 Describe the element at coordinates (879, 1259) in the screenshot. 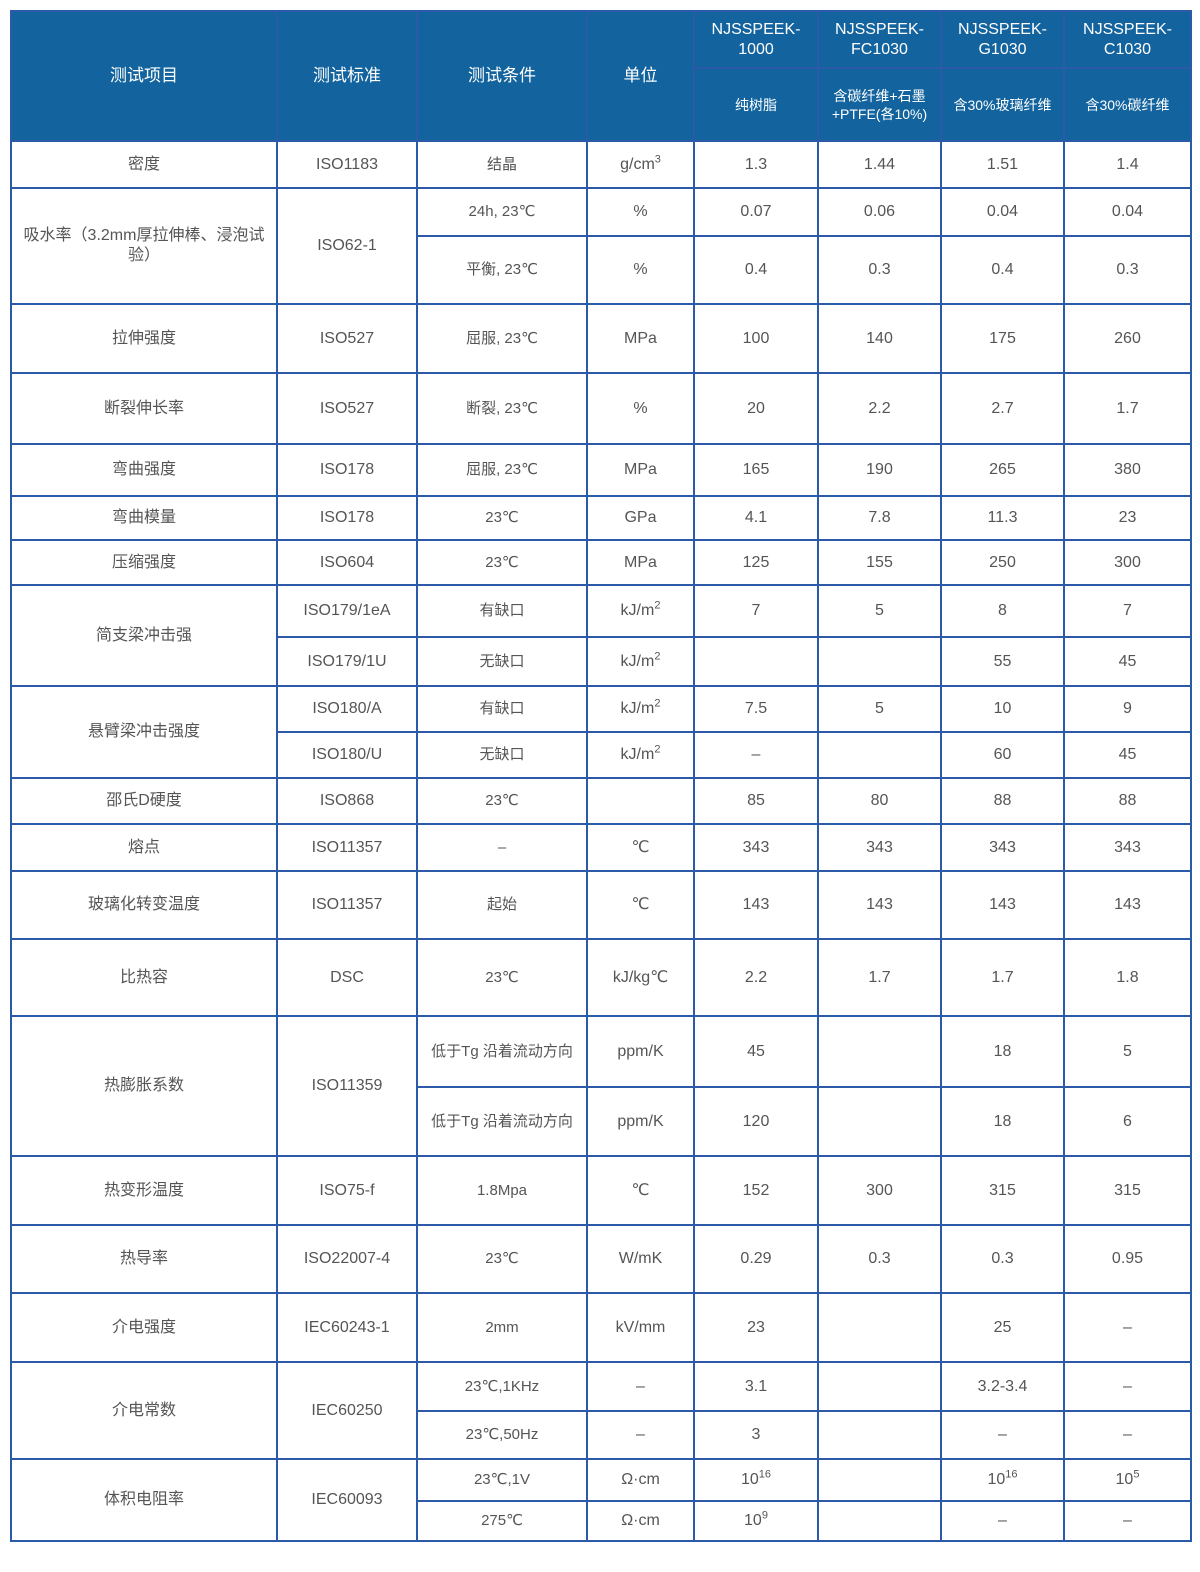

I see `value-cell: 0.3` at that location.